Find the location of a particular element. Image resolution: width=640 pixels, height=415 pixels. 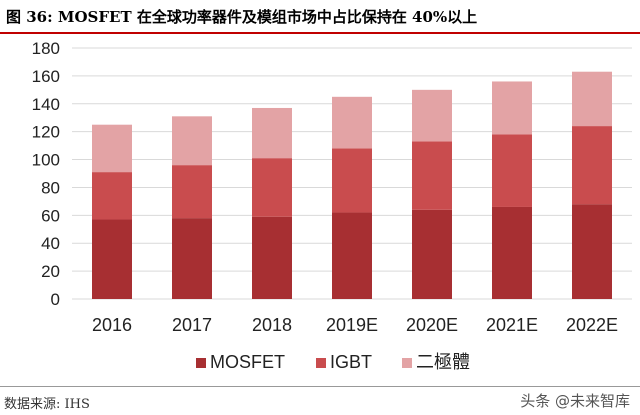

x-tick-label-2020E: 2020E is located at coordinates (432, 325).